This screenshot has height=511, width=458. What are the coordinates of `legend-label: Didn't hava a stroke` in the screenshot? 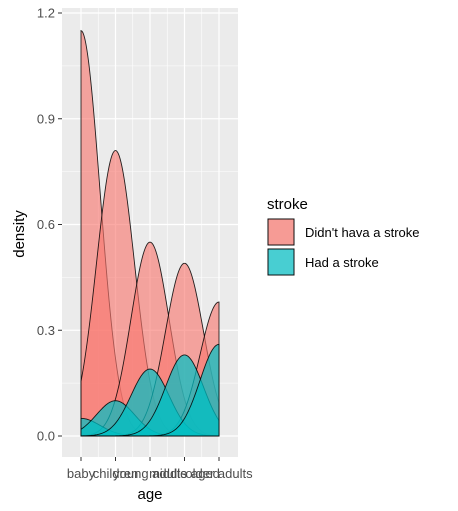 It's located at (362, 232).